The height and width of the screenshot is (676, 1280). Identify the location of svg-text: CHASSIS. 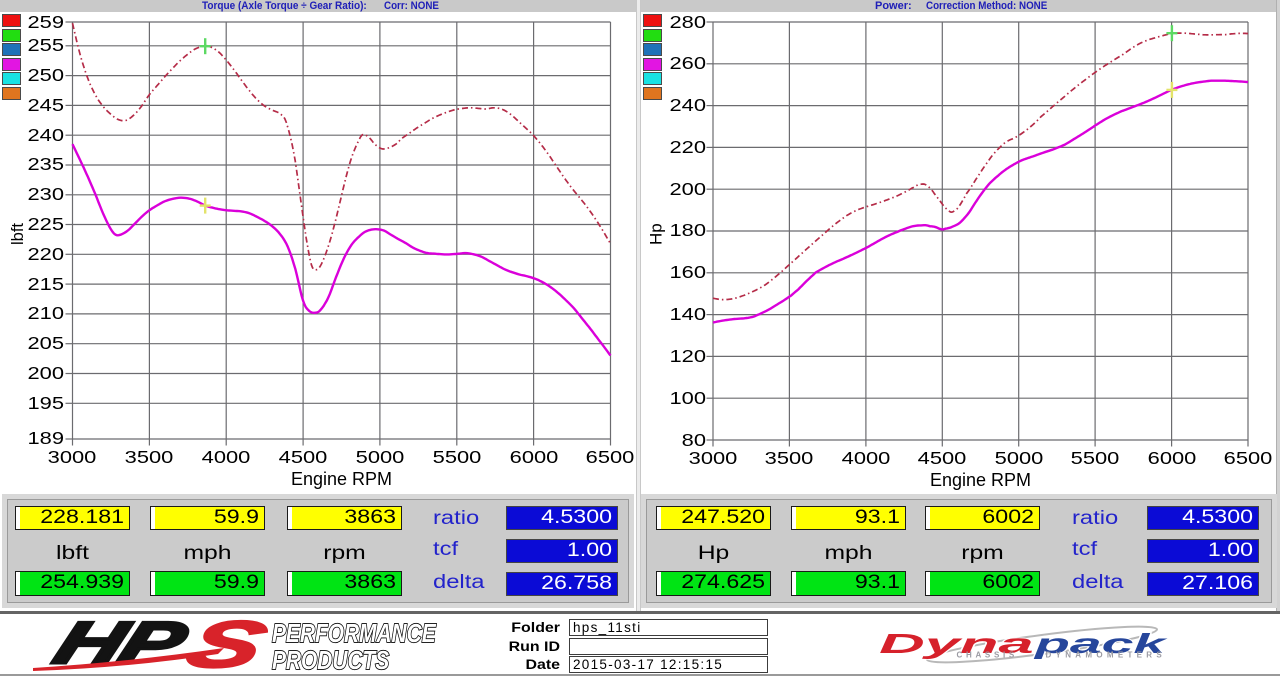
(987, 655).